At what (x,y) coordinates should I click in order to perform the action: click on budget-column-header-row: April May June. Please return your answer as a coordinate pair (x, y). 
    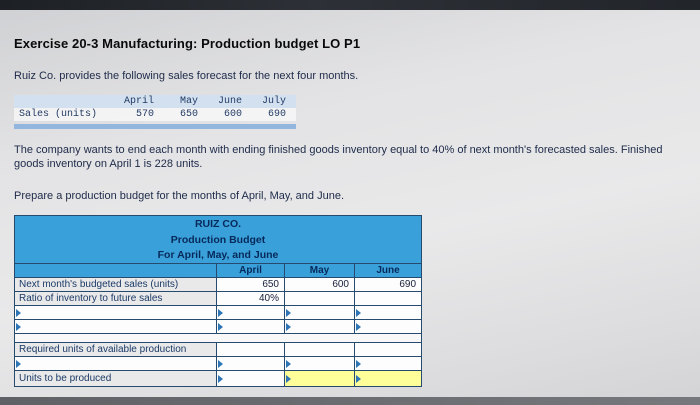
    Looking at the image, I should click on (218, 270).